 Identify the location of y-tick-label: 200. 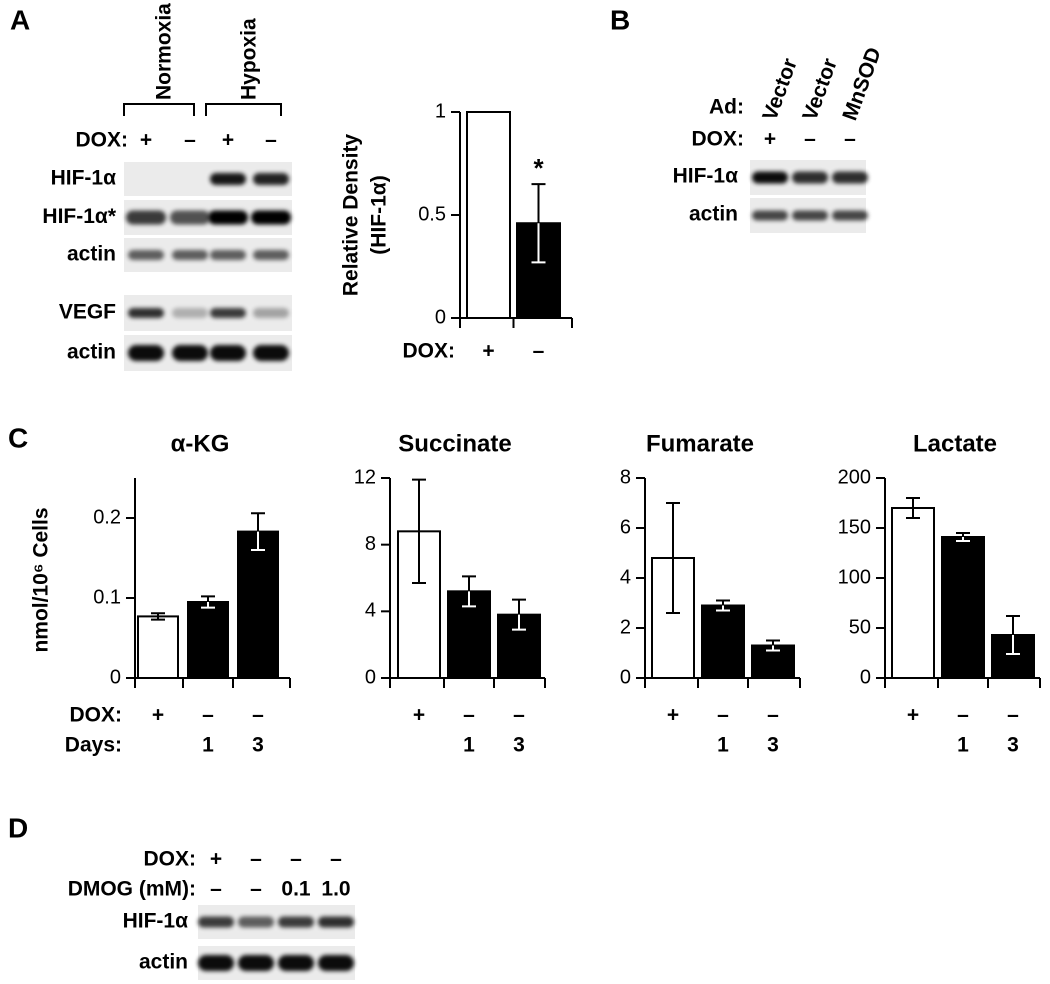
(854, 477).